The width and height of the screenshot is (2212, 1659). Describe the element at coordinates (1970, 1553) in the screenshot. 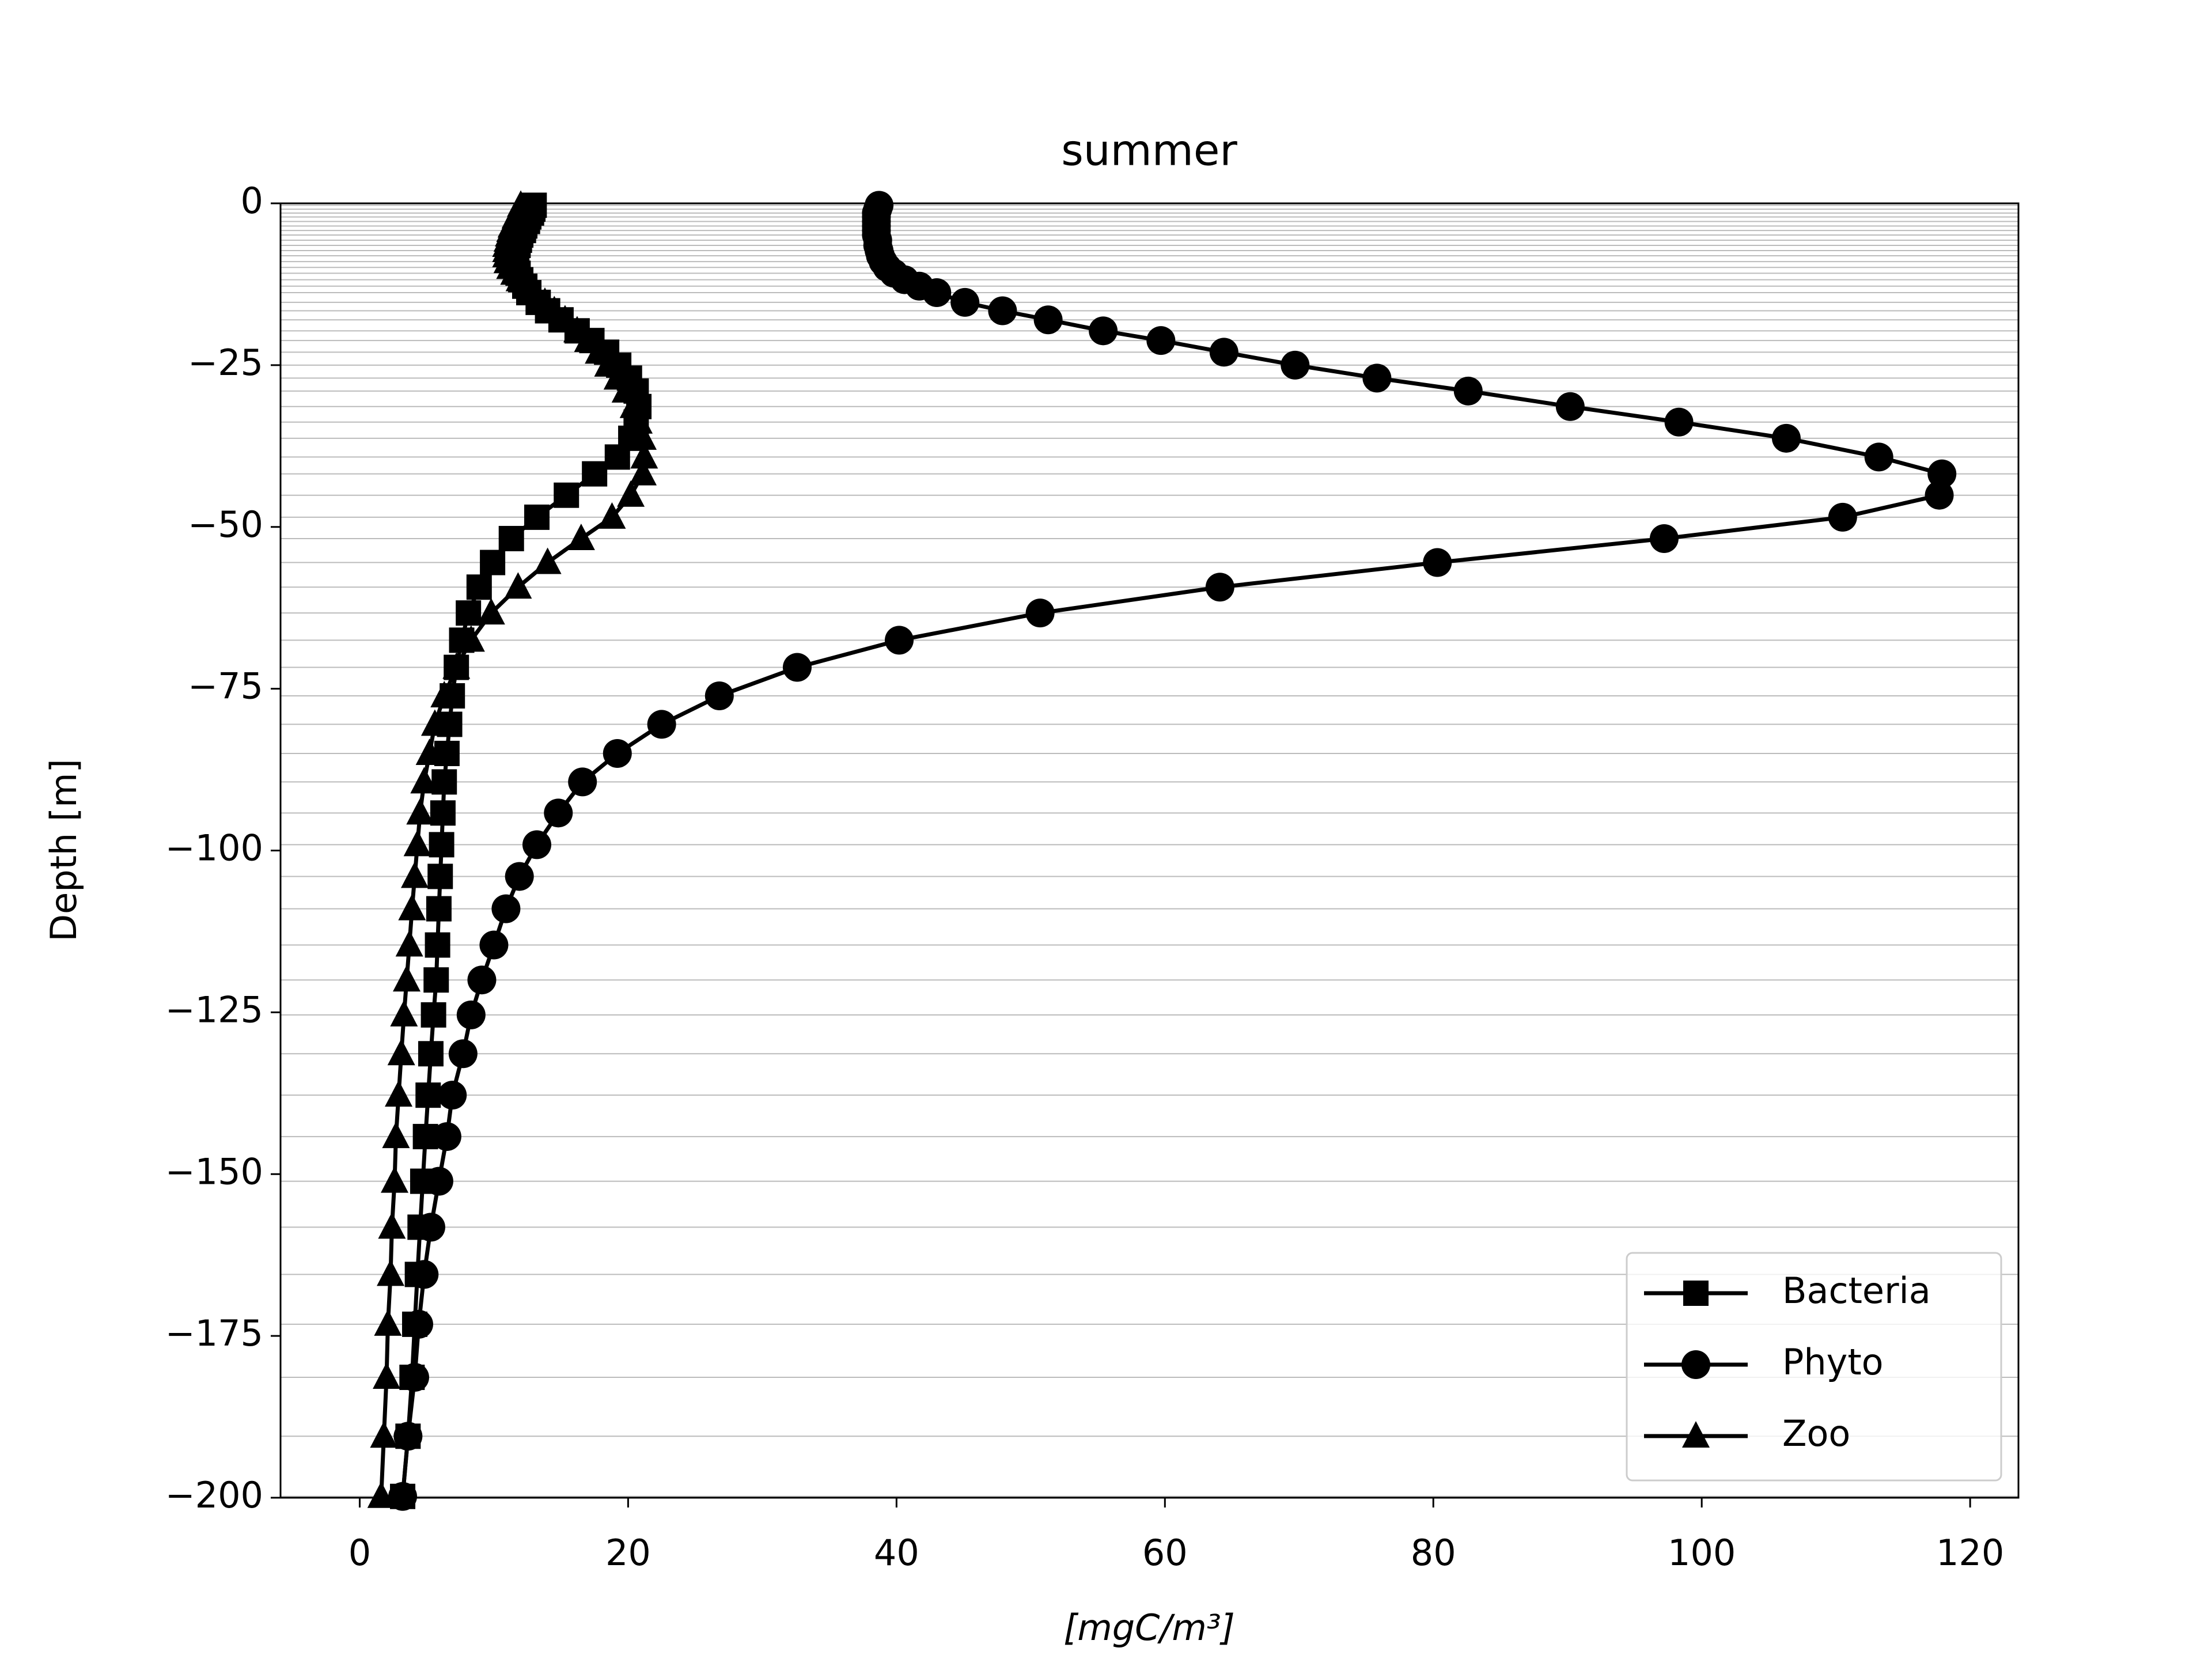

I see `x-tick-label: 120` at that location.